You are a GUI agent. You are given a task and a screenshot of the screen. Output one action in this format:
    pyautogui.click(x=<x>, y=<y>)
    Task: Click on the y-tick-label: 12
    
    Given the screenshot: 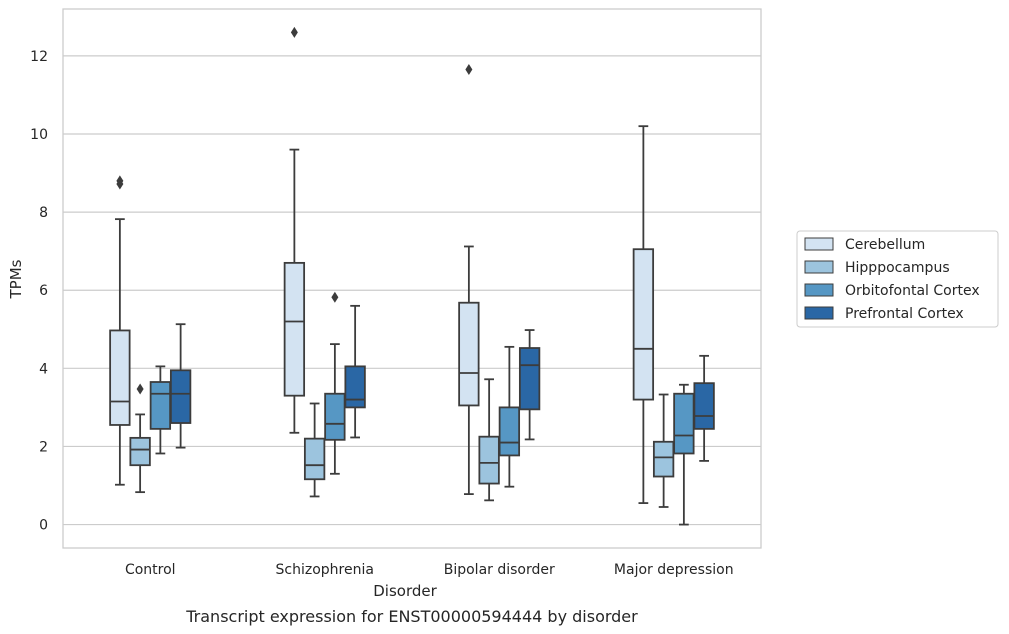 What is the action you would take?
    pyautogui.click(x=39, y=57)
    